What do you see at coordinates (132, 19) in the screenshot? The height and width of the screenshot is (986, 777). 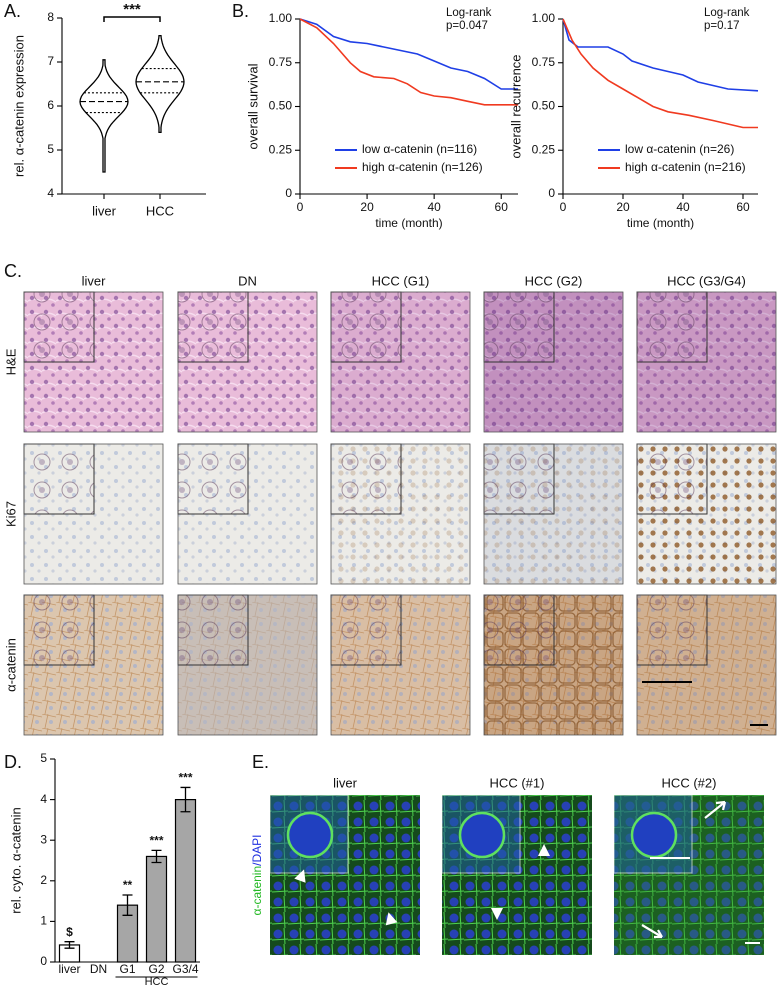 I see `significance-bracket` at bounding box center [132, 19].